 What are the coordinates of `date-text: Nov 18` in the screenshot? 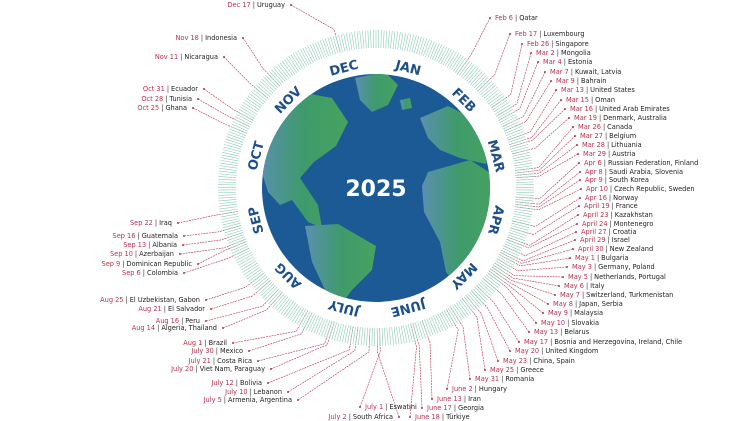 It's located at (187, 38).